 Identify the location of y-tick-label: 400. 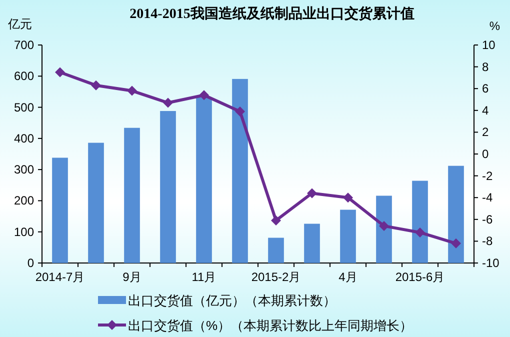
(24, 138).